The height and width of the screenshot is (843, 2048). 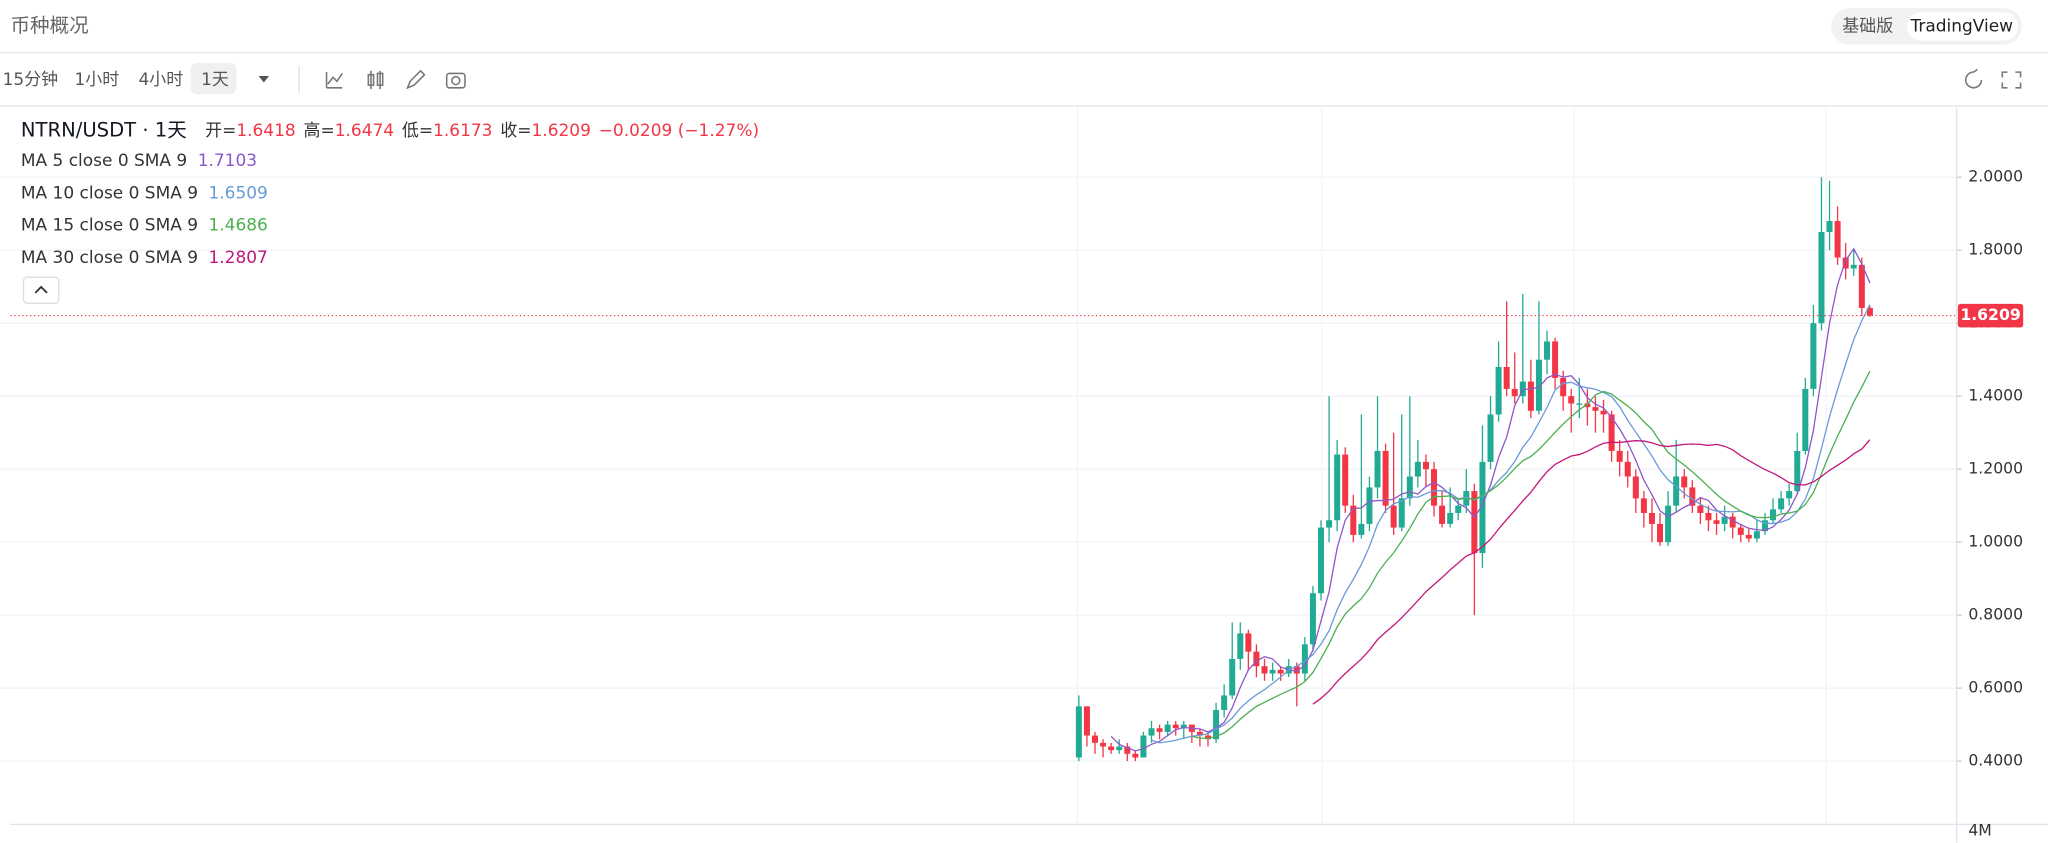 What do you see at coordinates (104, 161) in the screenshot?
I see `legend-name: MA 5 close 0 SMA 9` at bounding box center [104, 161].